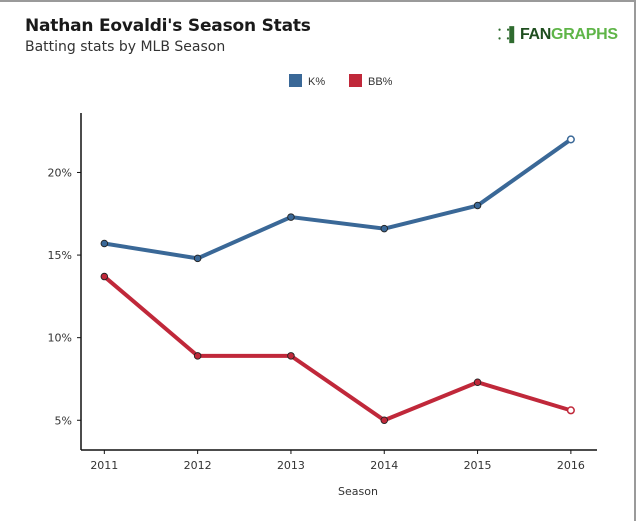  Describe the element at coordinates (125, 47) in the screenshot. I see `chart-subtitle: Batting stats by MLB Season` at that location.